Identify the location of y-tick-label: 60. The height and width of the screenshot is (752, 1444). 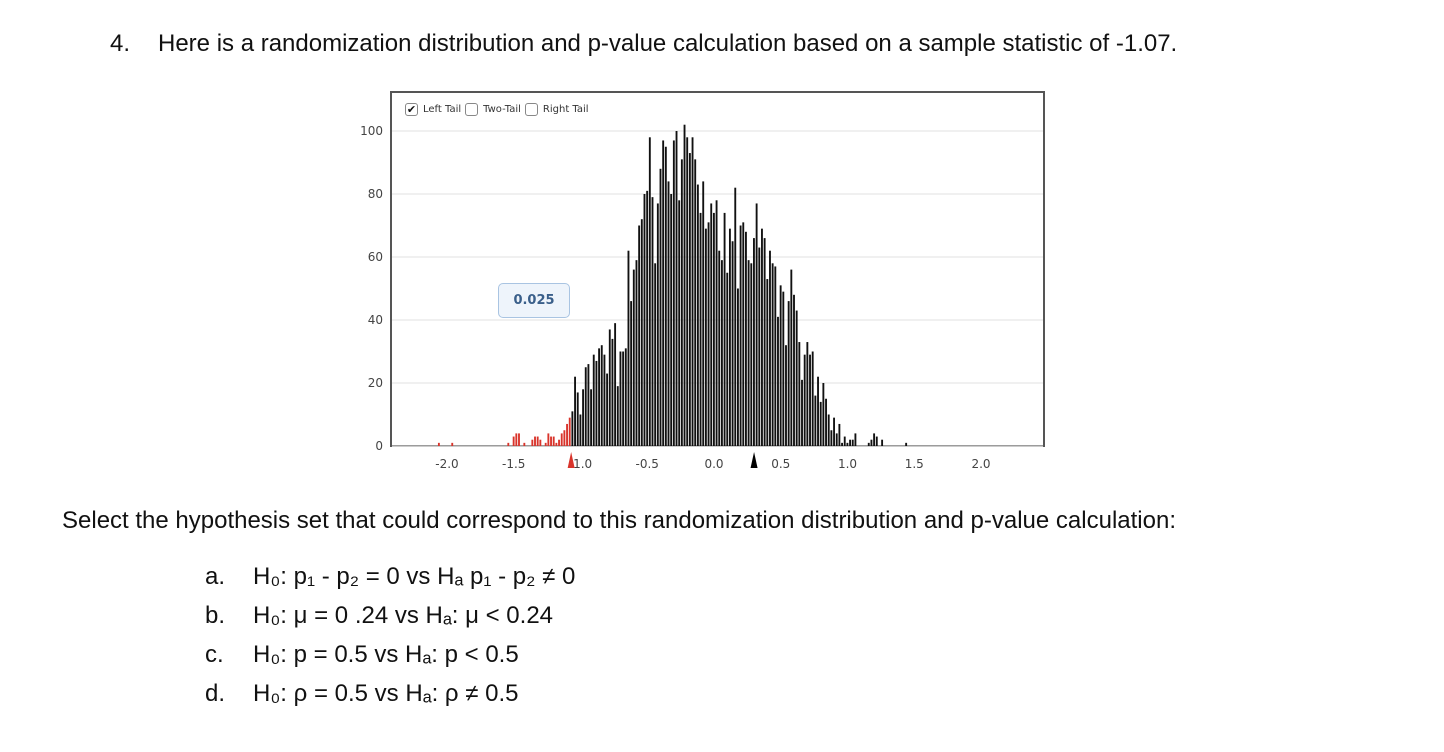
(375, 257).